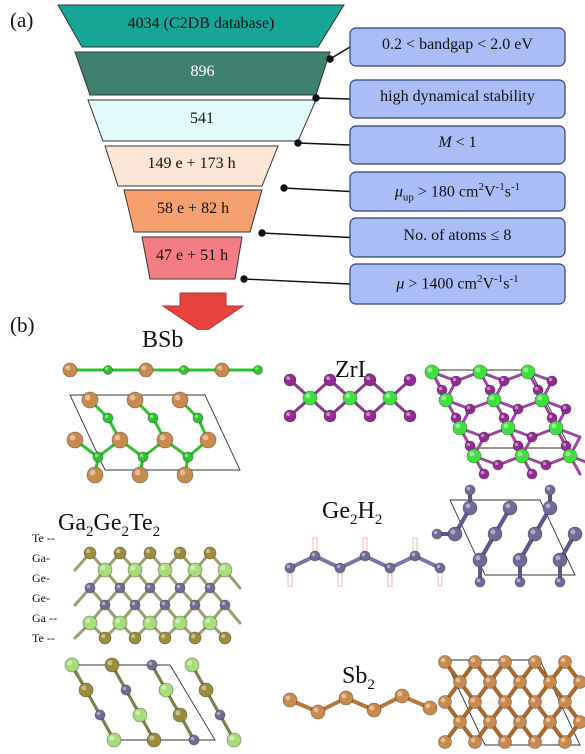  Describe the element at coordinates (41, 598) in the screenshot. I see `layer-label: Ge-` at that location.